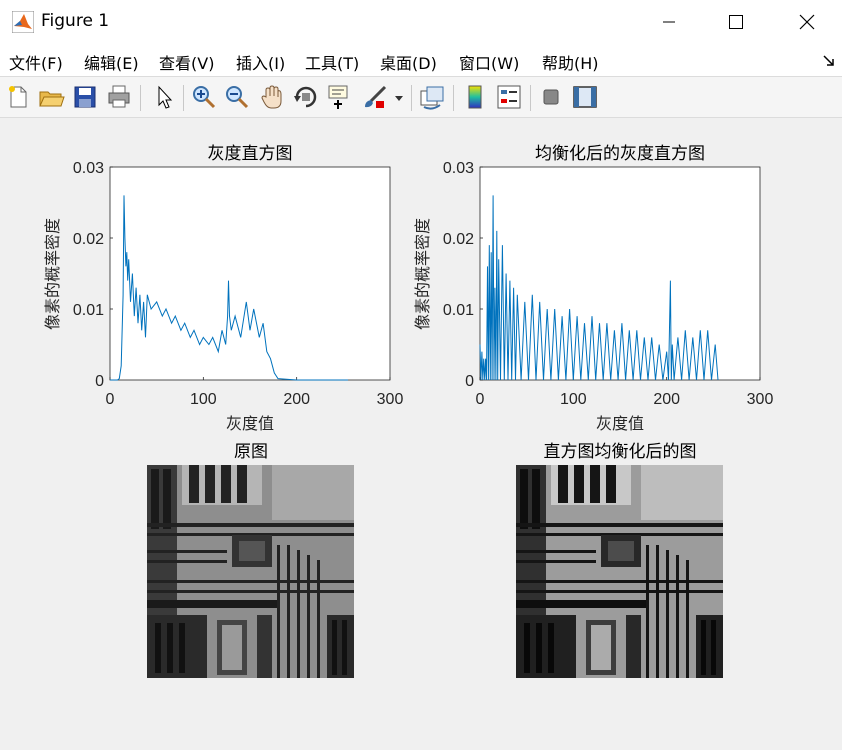 The image size is (842, 750). I want to click on equalized-histogram-ticks: 0 100 200 300 0 0.01 0.02 0.03, so click(608, 284).